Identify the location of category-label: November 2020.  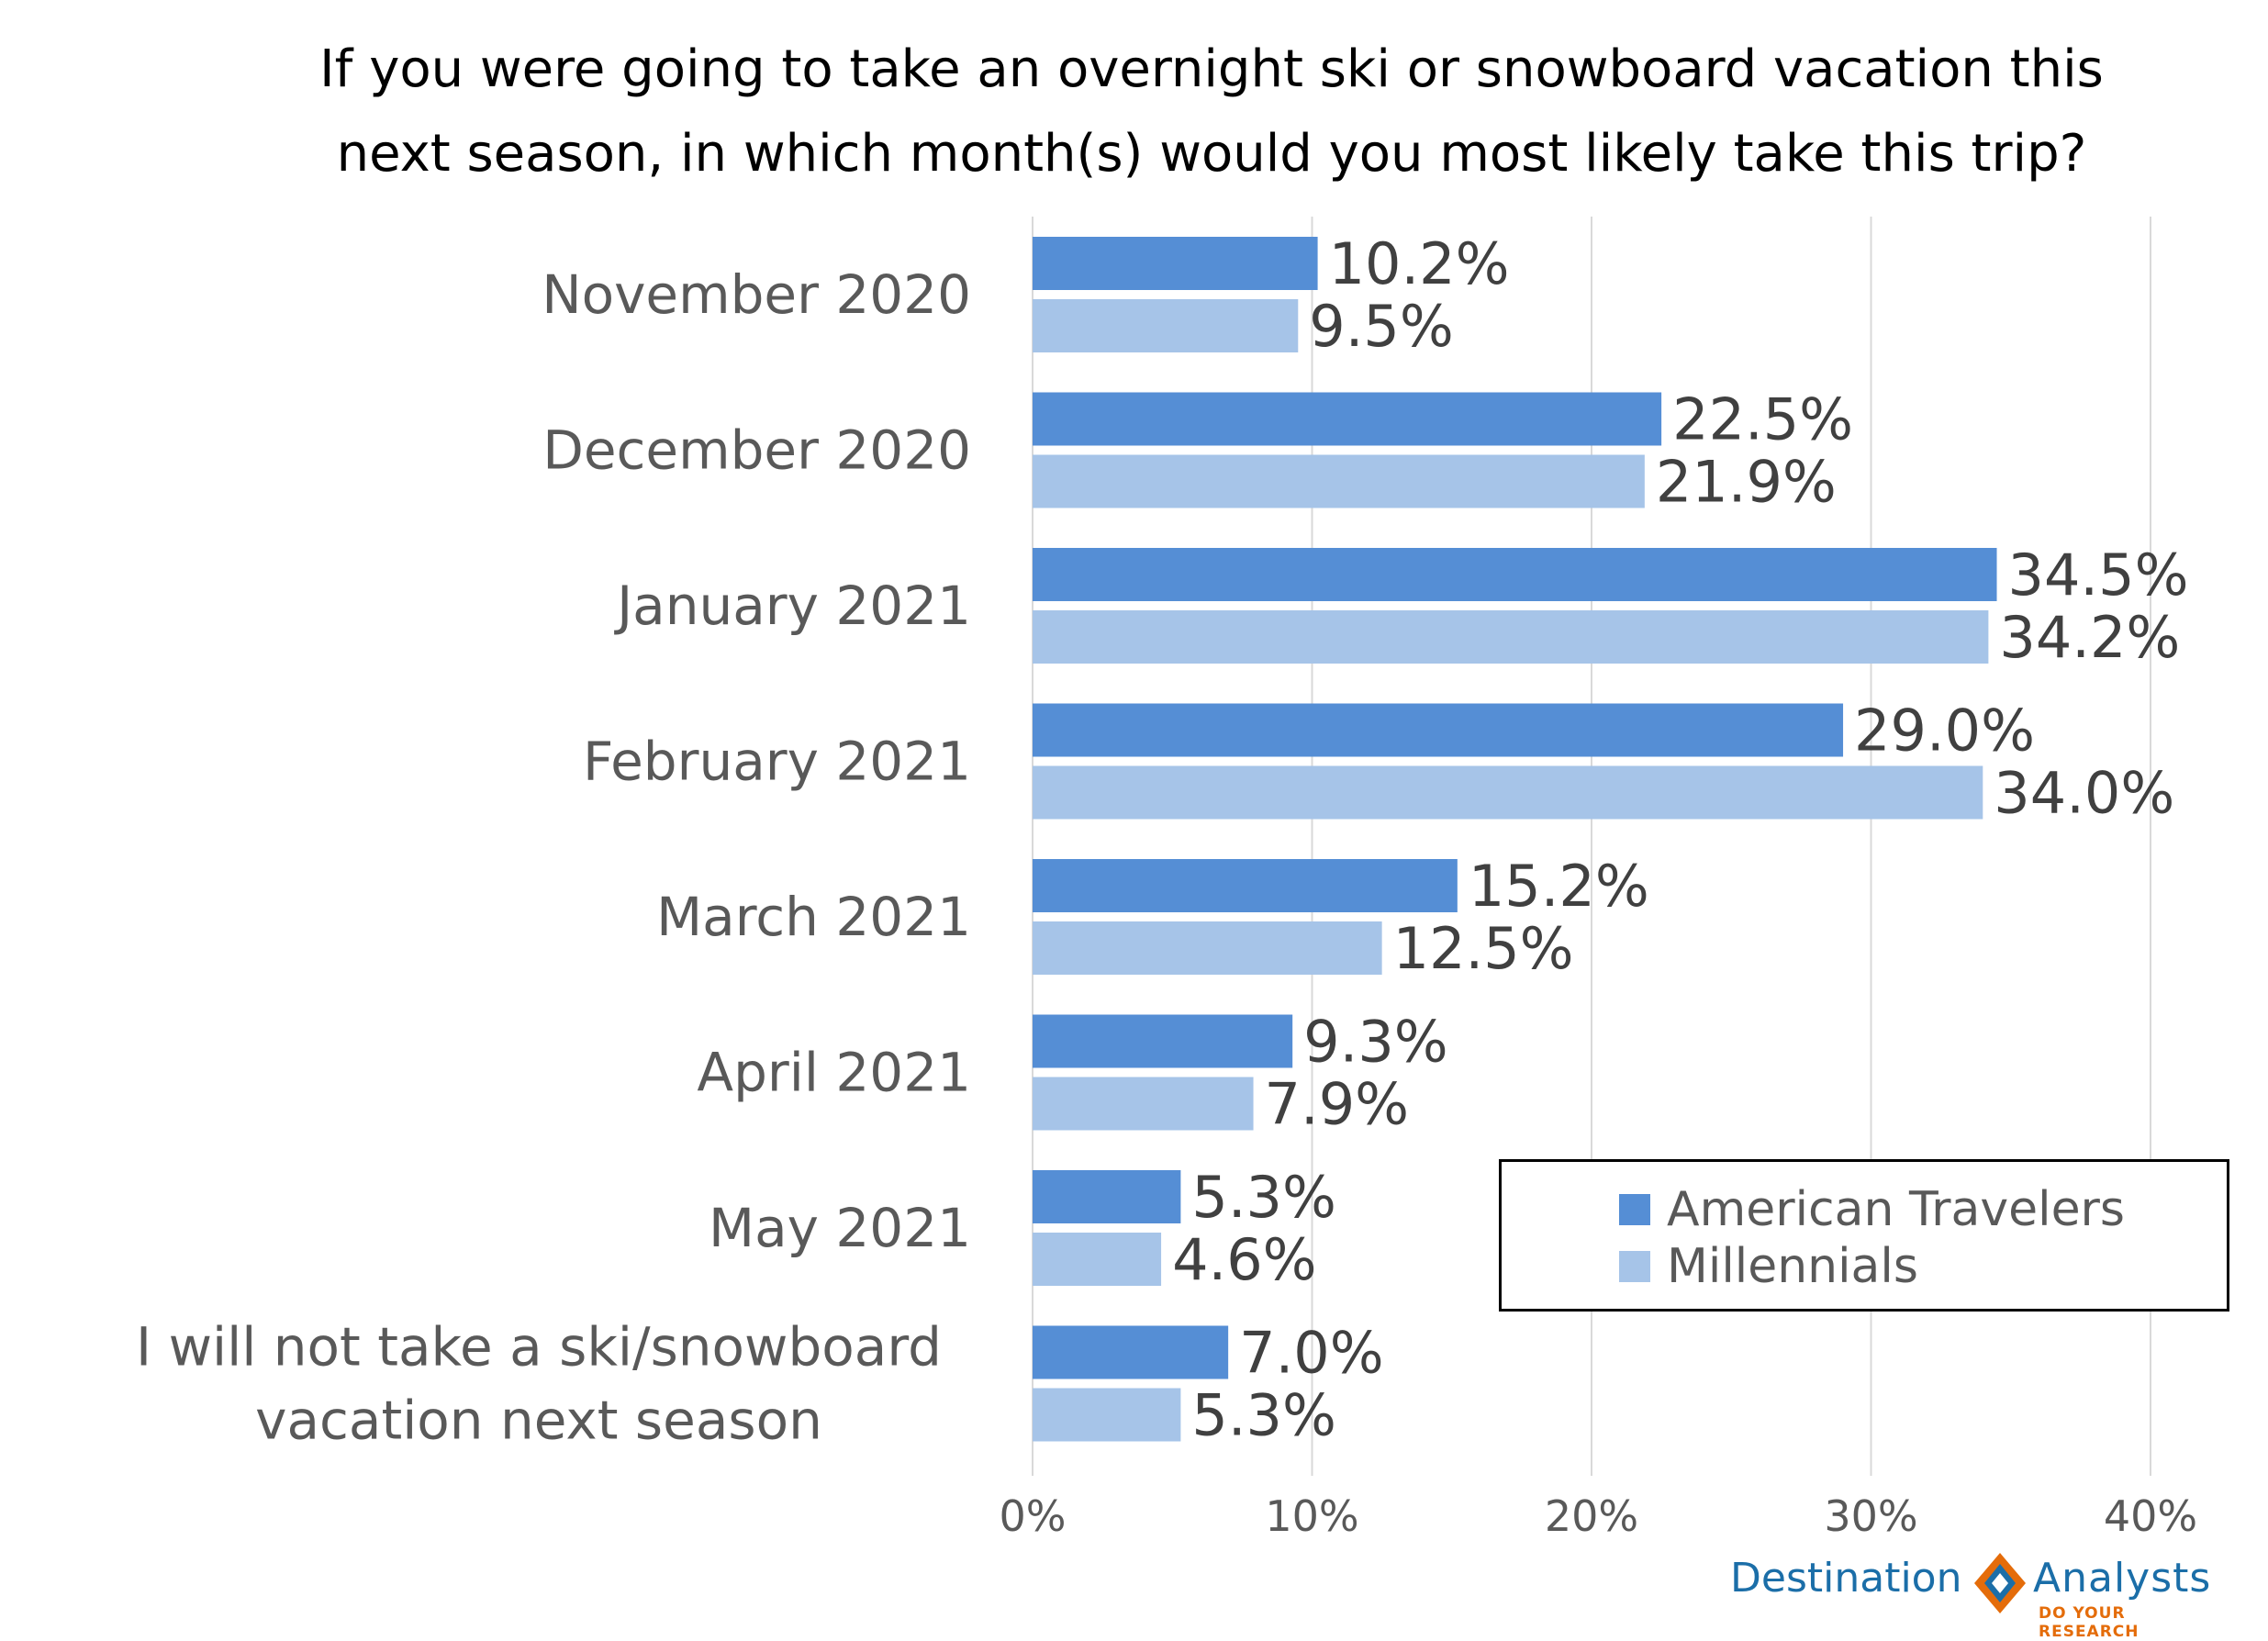
(756, 294).